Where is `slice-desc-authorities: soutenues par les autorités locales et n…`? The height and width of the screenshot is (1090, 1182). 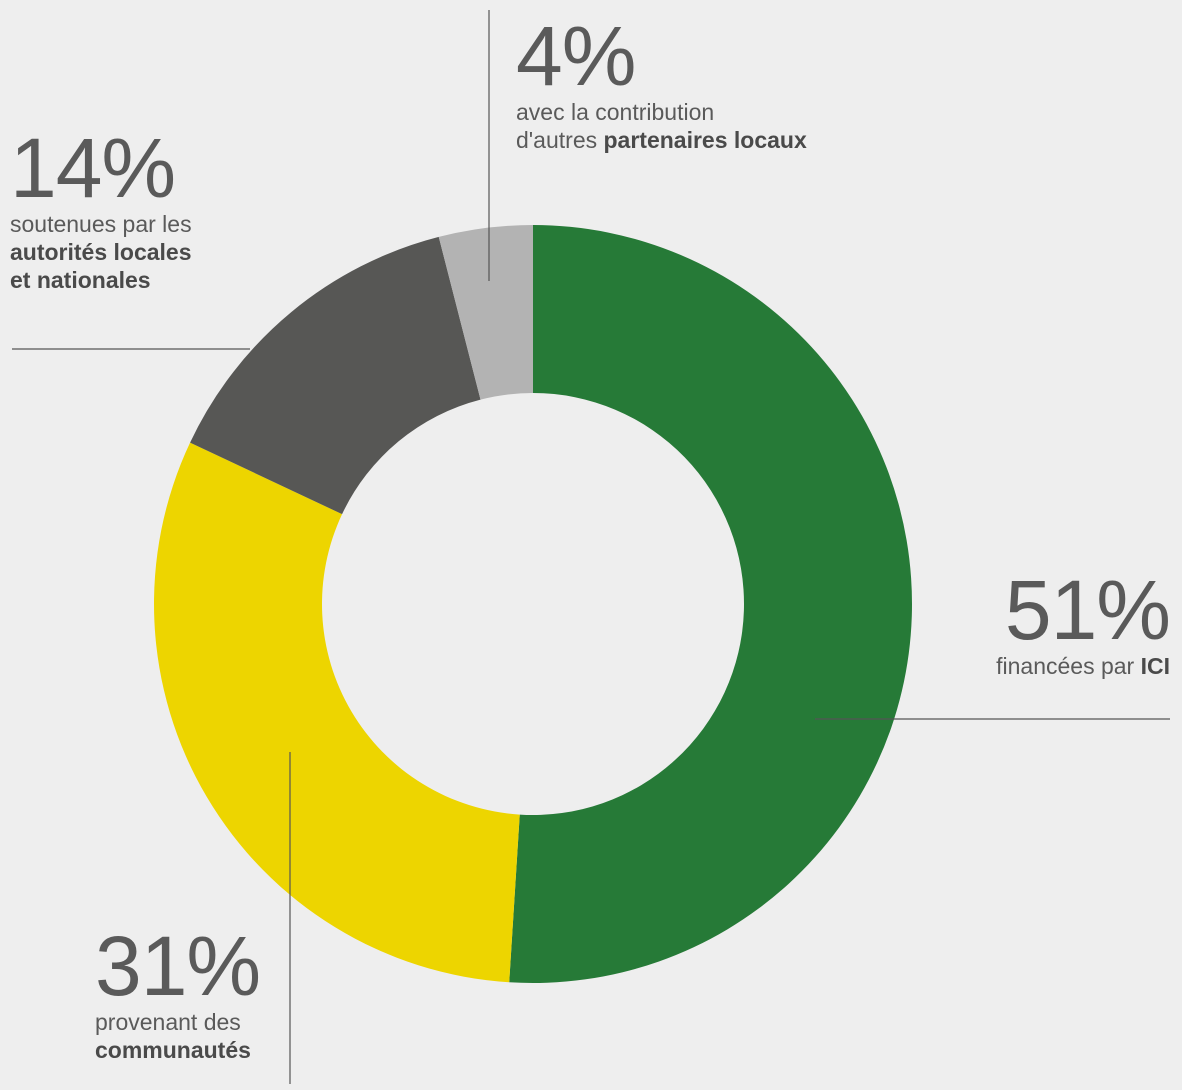
slice-desc-authorities: soutenues par les autorités locales et n… is located at coordinates (101, 252).